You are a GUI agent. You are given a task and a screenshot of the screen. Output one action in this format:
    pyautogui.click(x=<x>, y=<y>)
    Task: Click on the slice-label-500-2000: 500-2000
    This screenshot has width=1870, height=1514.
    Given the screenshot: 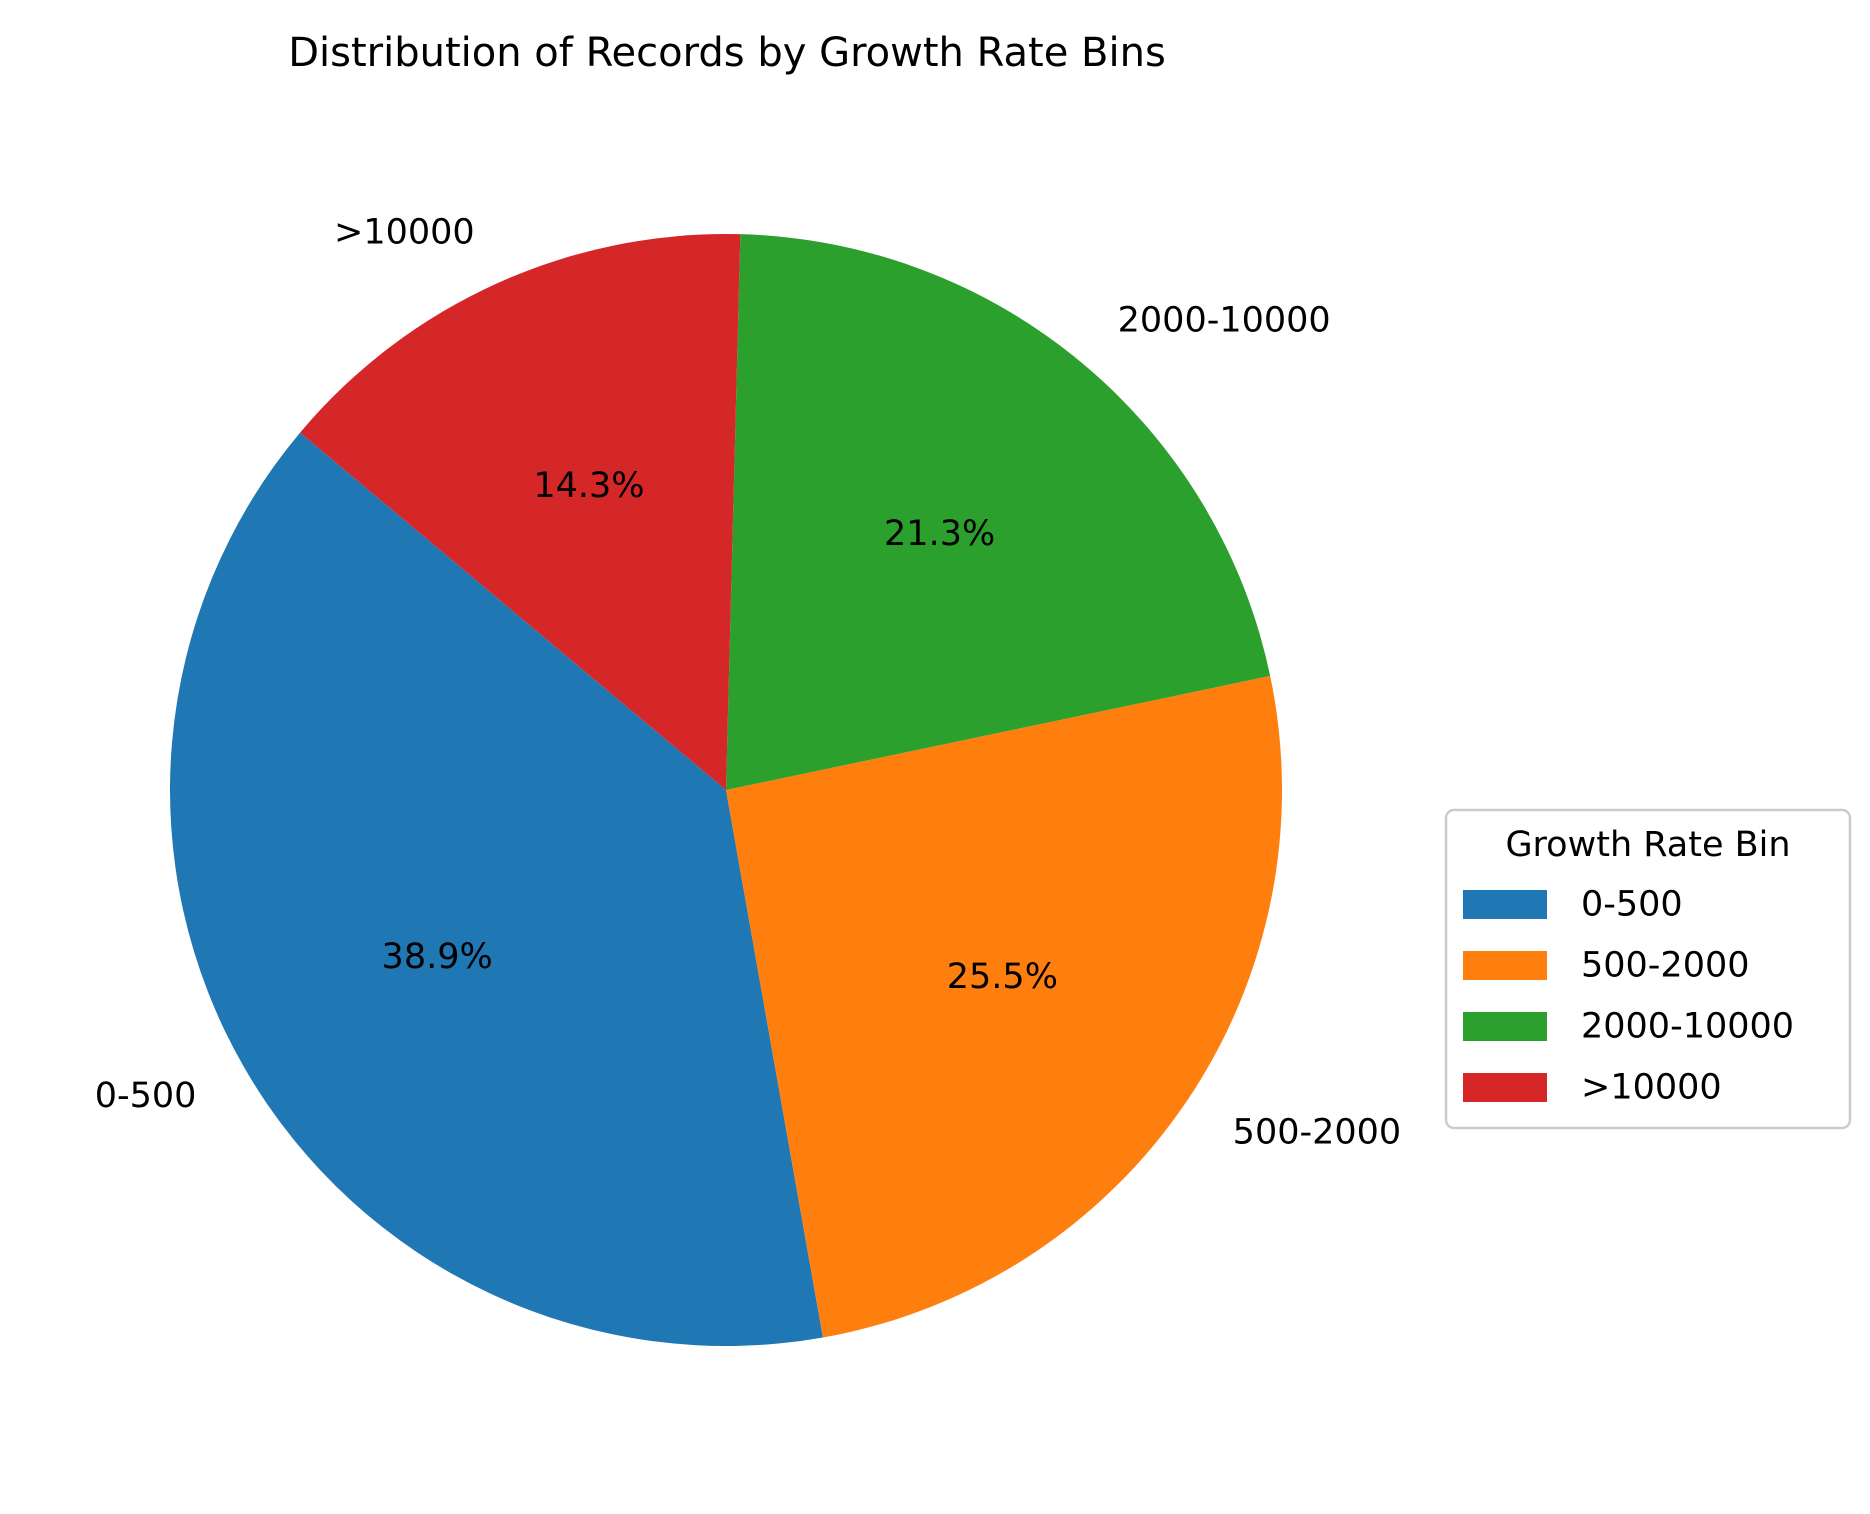 What is the action you would take?
    pyautogui.click(x=1317, y=1133)
    